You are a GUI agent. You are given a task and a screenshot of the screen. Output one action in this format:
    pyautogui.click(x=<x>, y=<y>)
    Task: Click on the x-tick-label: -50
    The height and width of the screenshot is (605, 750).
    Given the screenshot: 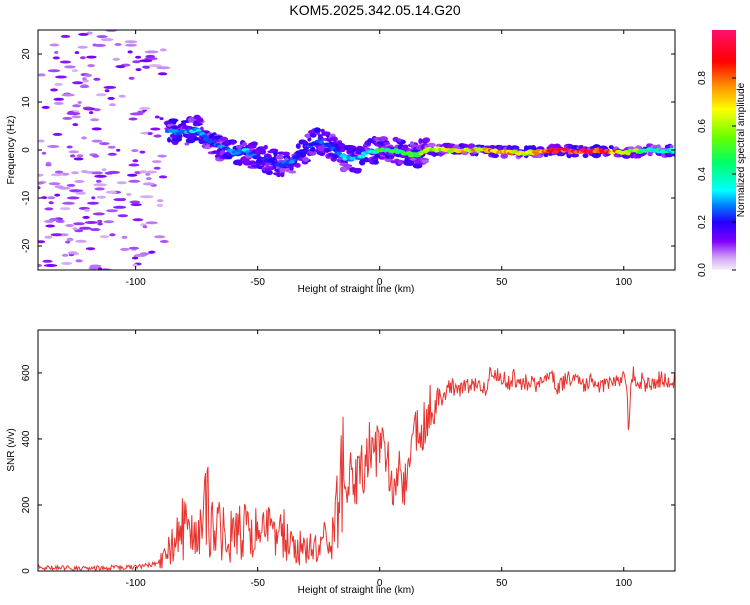 What is the action you would take?
    pyautogui.click(x=257, y=282)
    